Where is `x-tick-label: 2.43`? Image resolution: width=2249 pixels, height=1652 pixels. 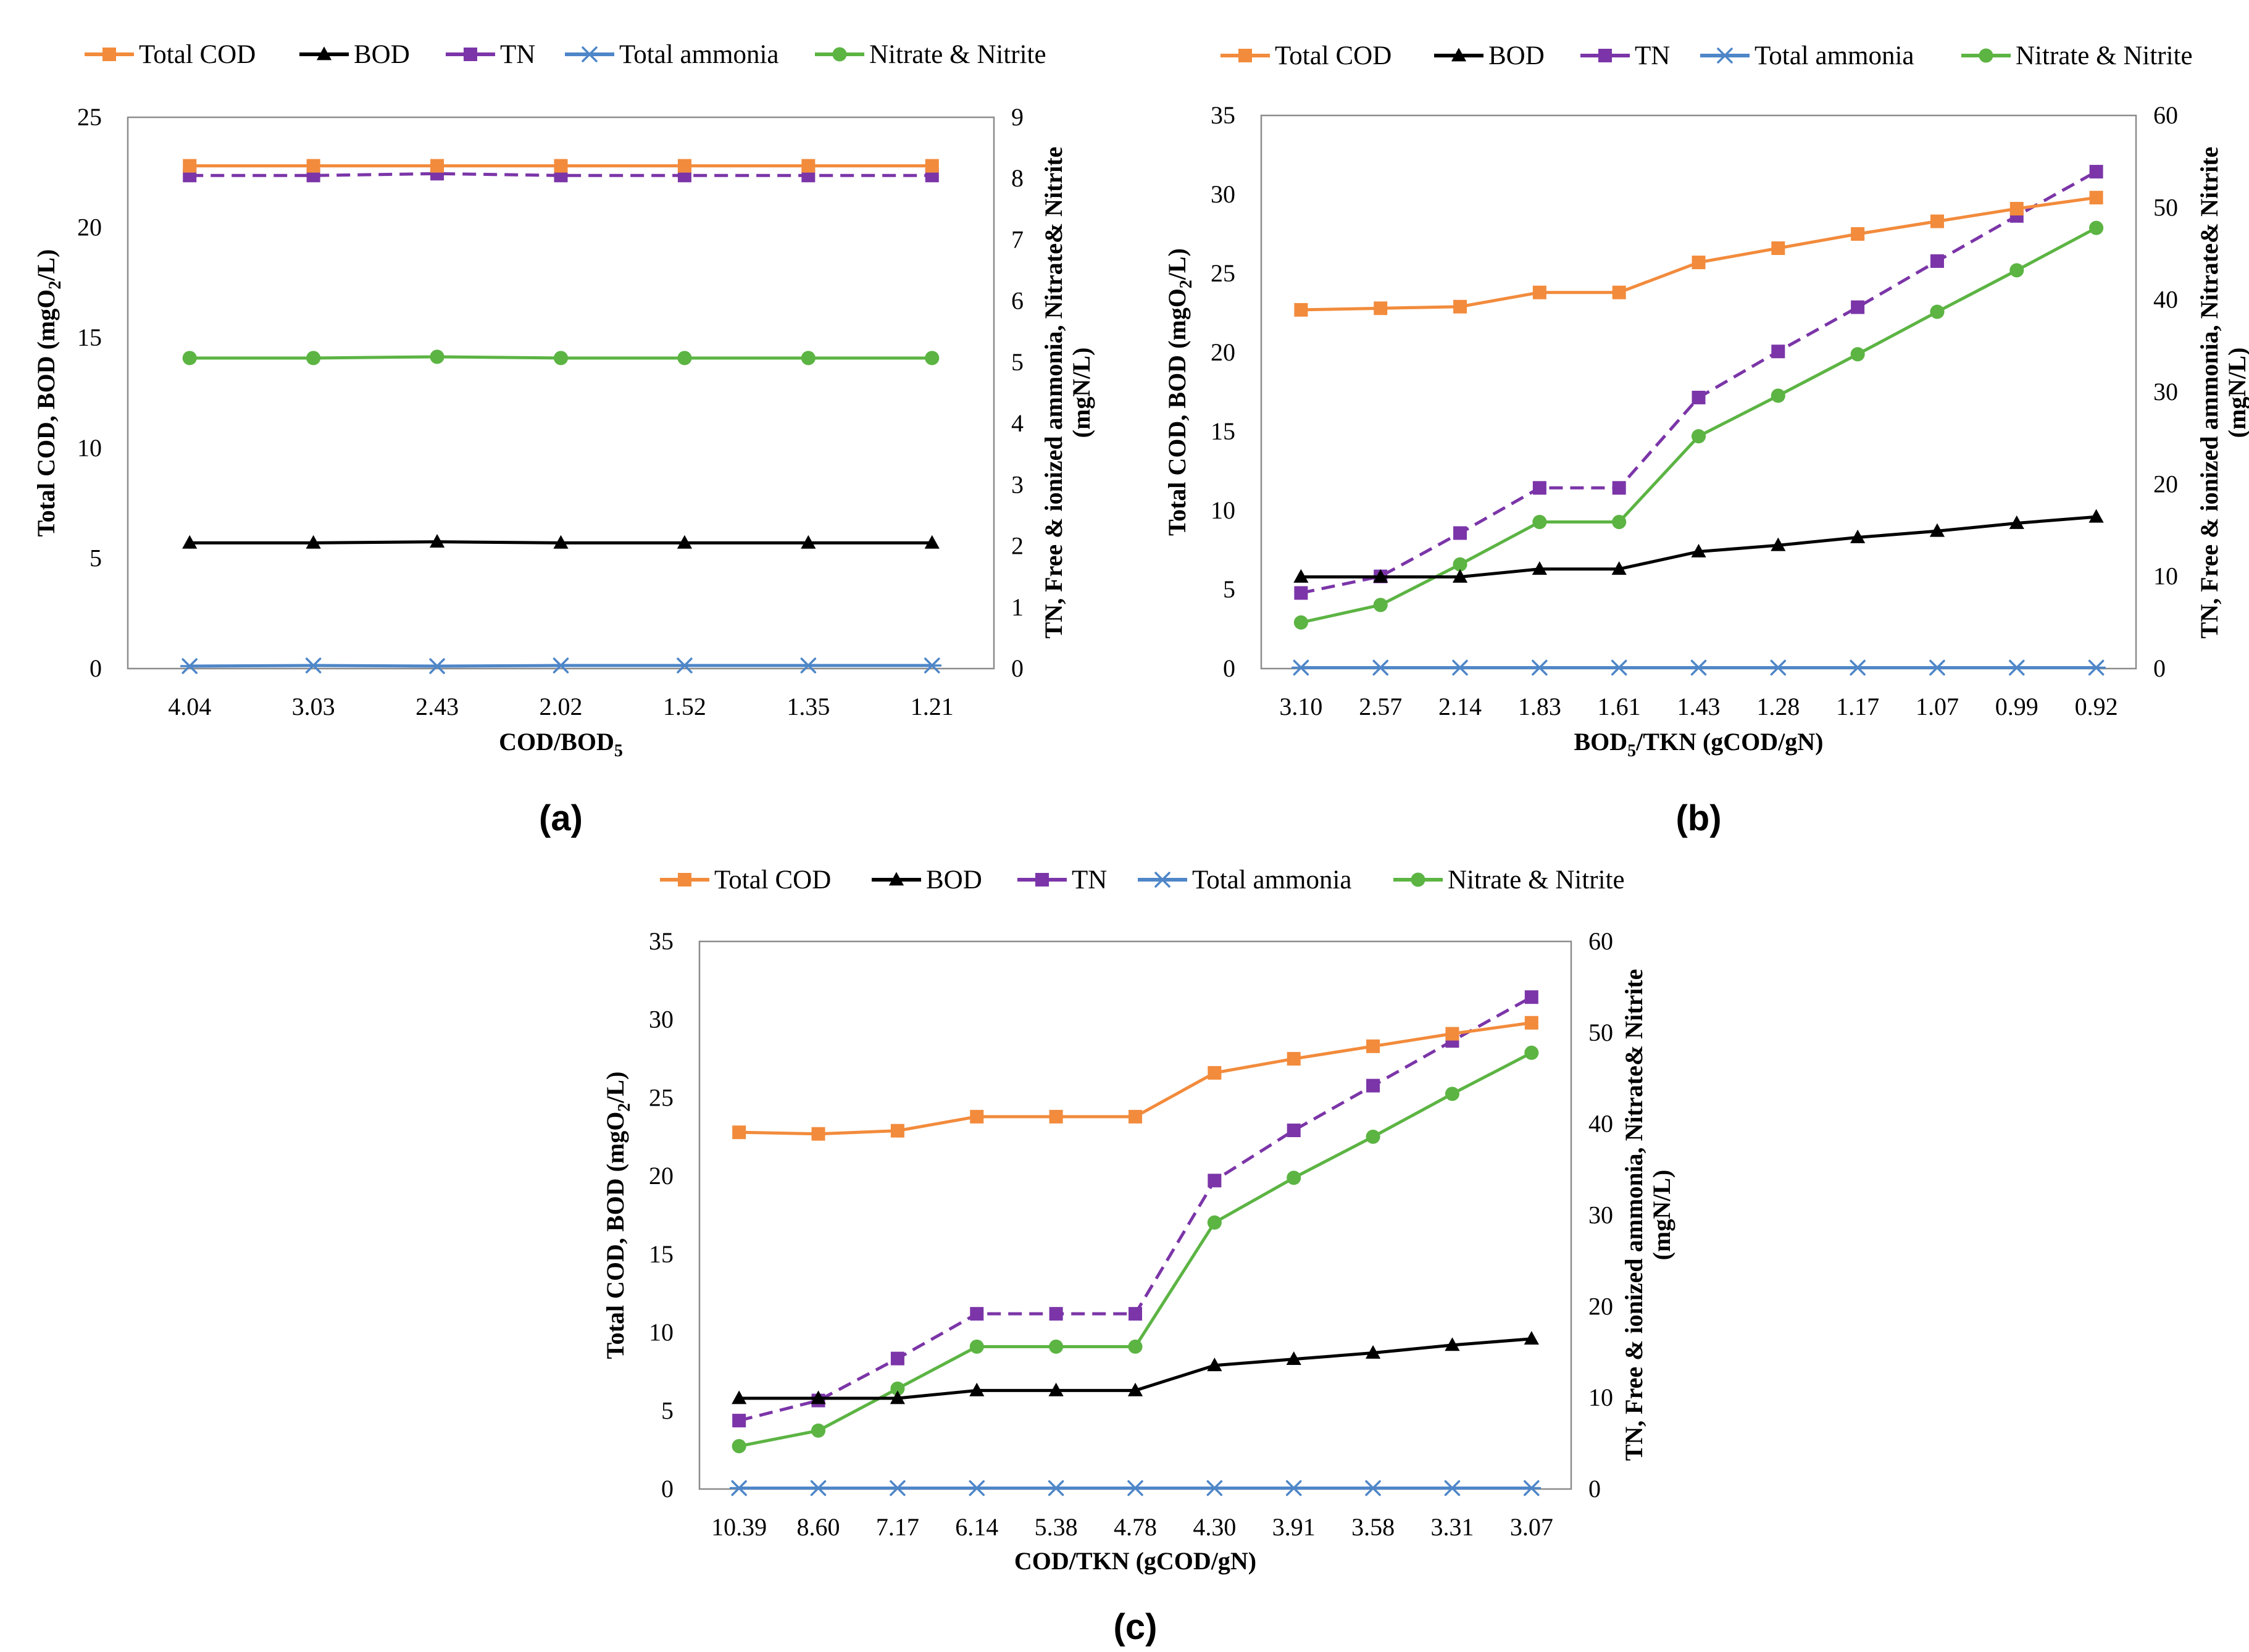 x-tick-label: 2.43 is located at coordinates (437, 707).